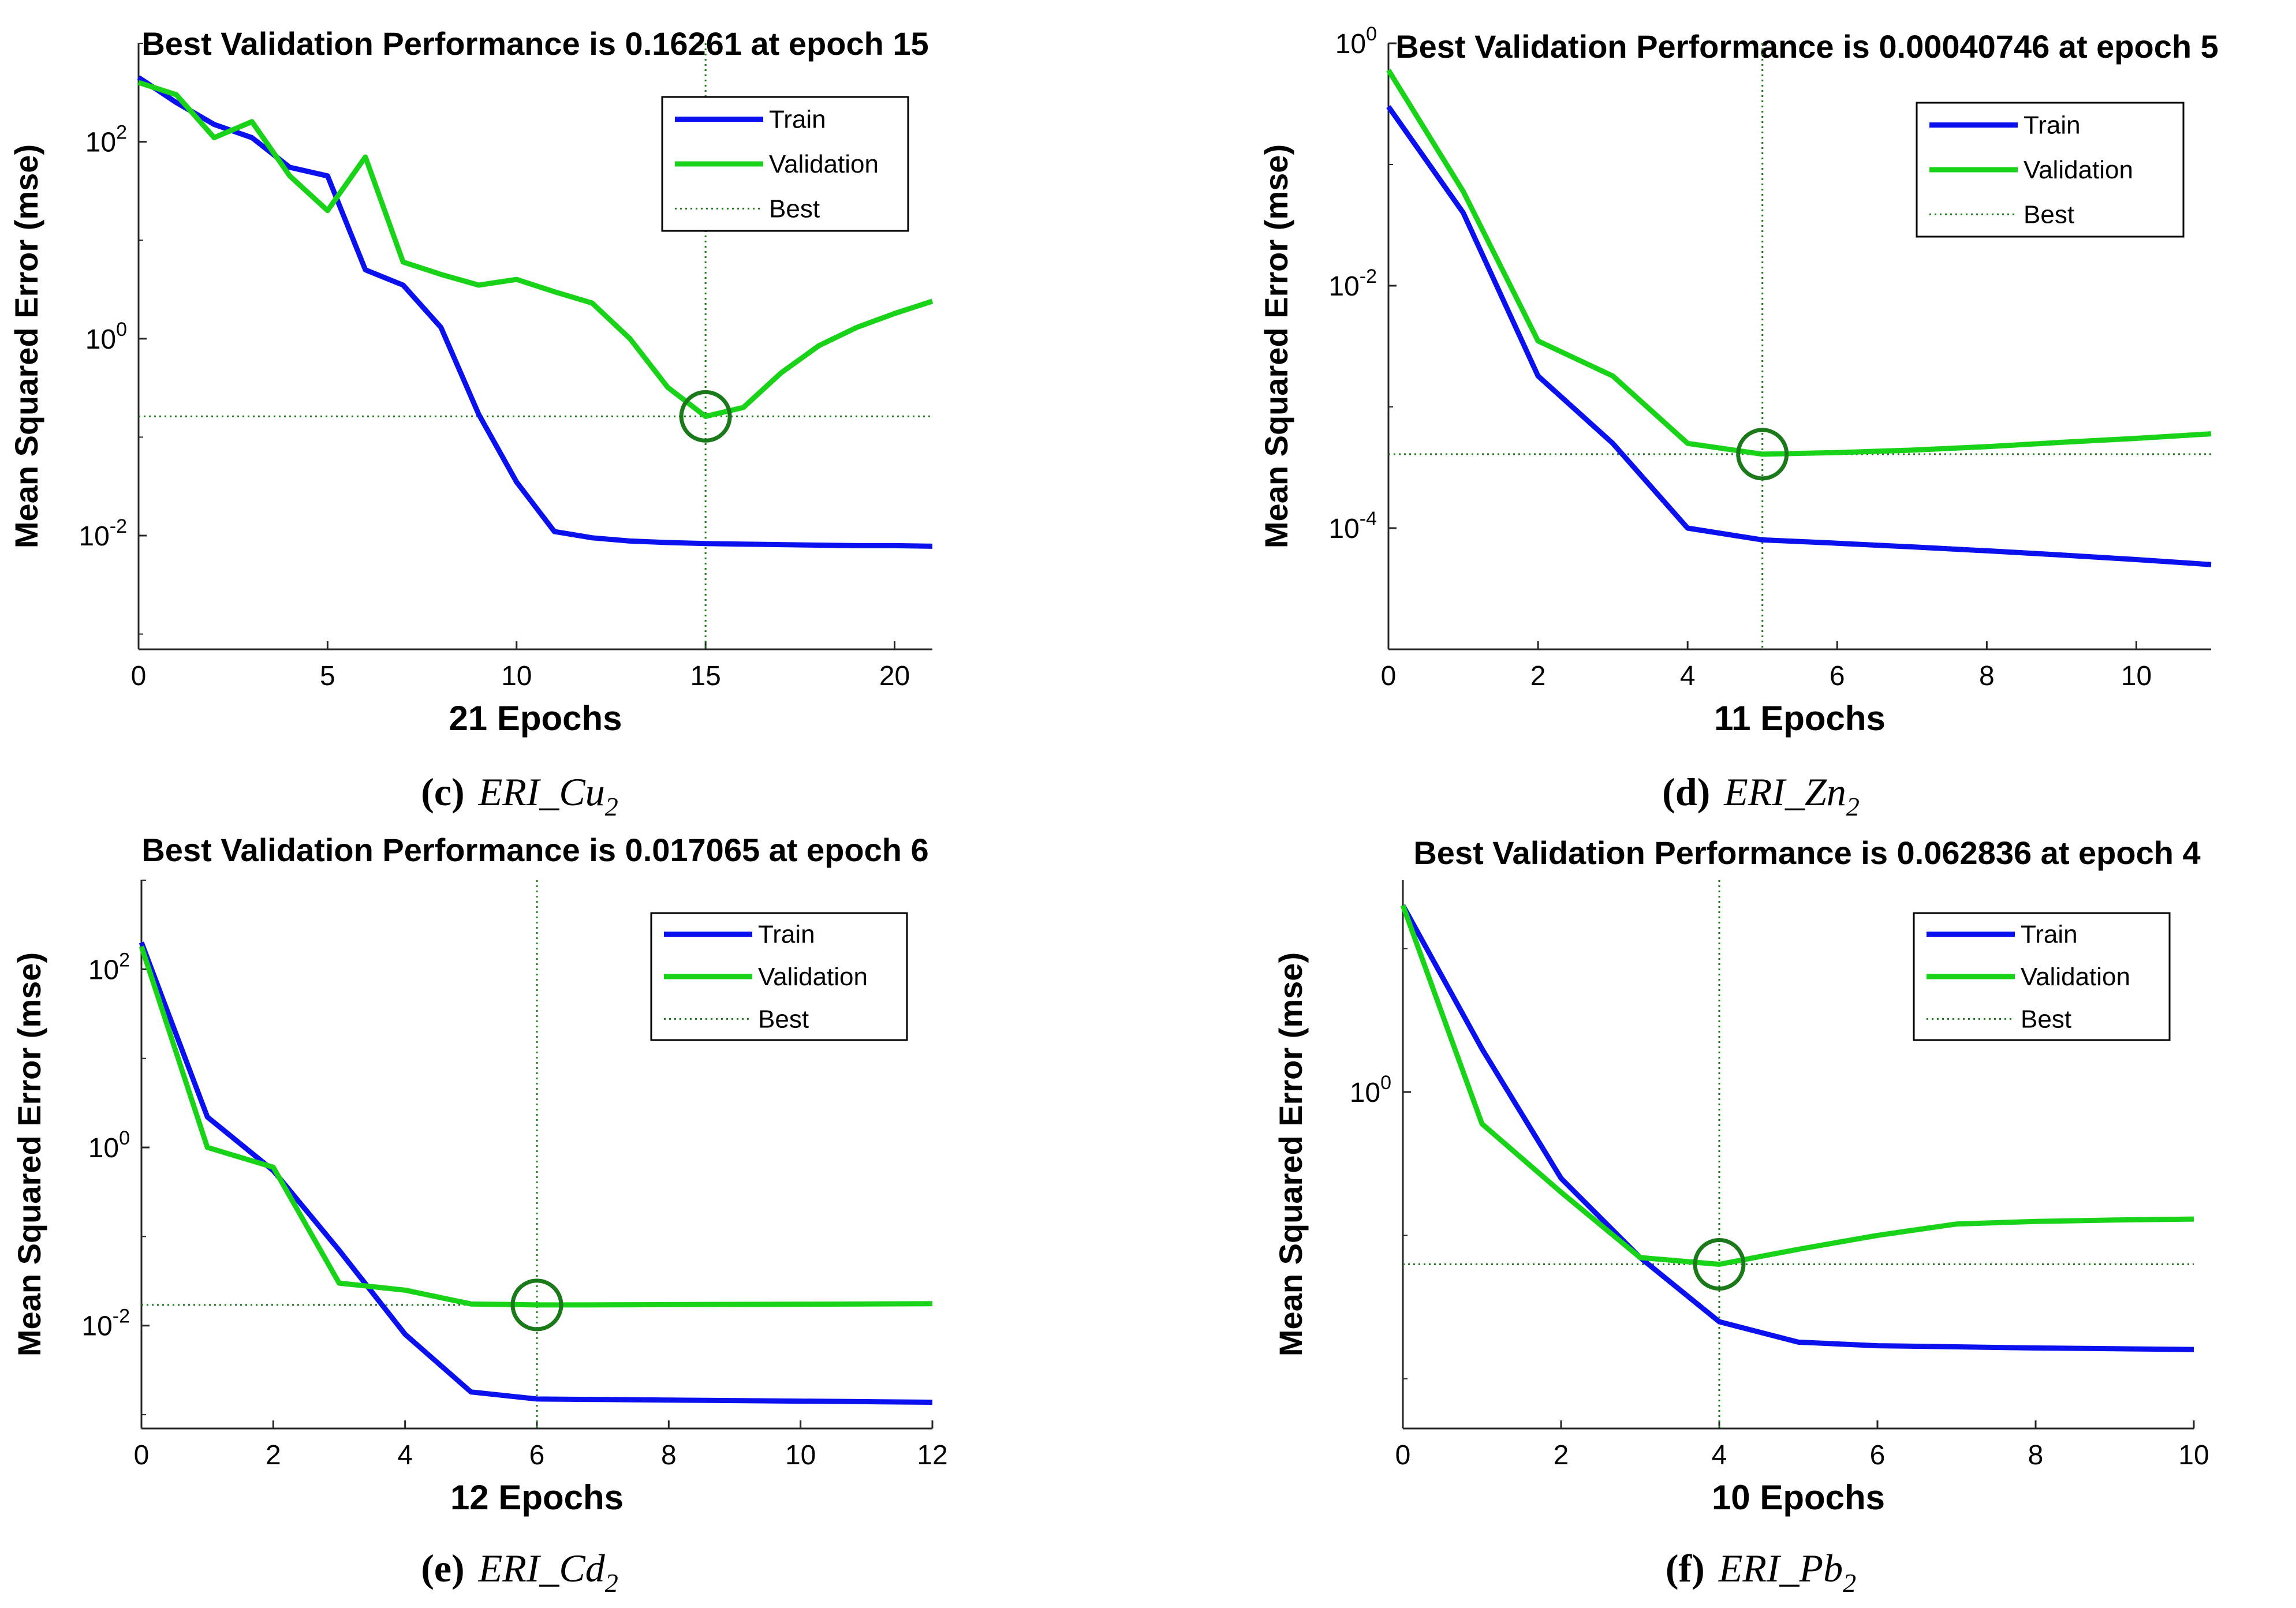 This screenshot has width=2296, height=1608. Describe the element at coordinates (894, 676) in the screenshot. I see `x-tick-label: 20` at that location.